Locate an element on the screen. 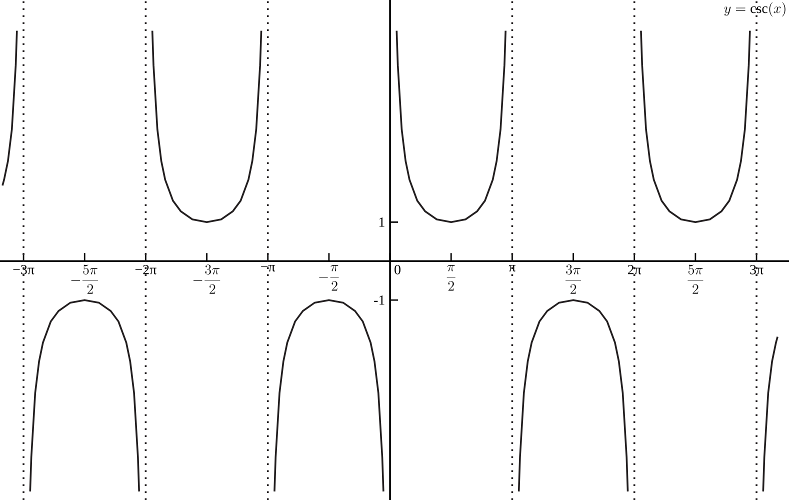  annotation: $y=\csc(x)$ is located at coordinates (755, 9).